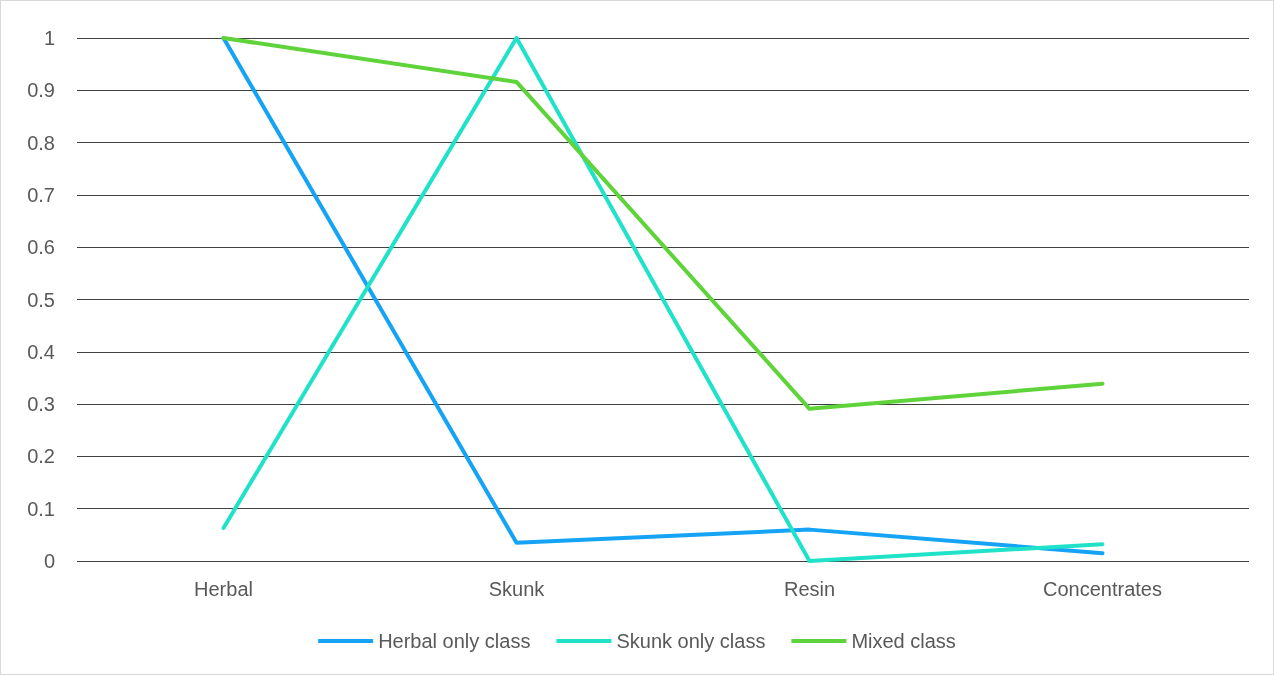 This screenshot has height=675, width=1274. I want to click on y-tick-label: 0.5, so click(41, 299).